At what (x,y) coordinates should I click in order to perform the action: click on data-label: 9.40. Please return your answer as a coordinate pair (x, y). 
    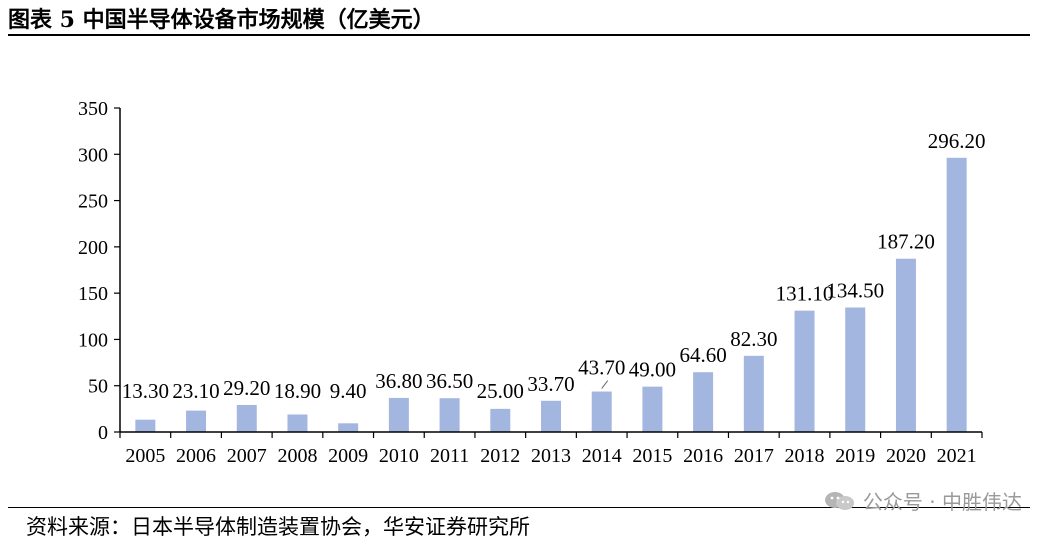
    Looking at the image, I should click on (348, 391).